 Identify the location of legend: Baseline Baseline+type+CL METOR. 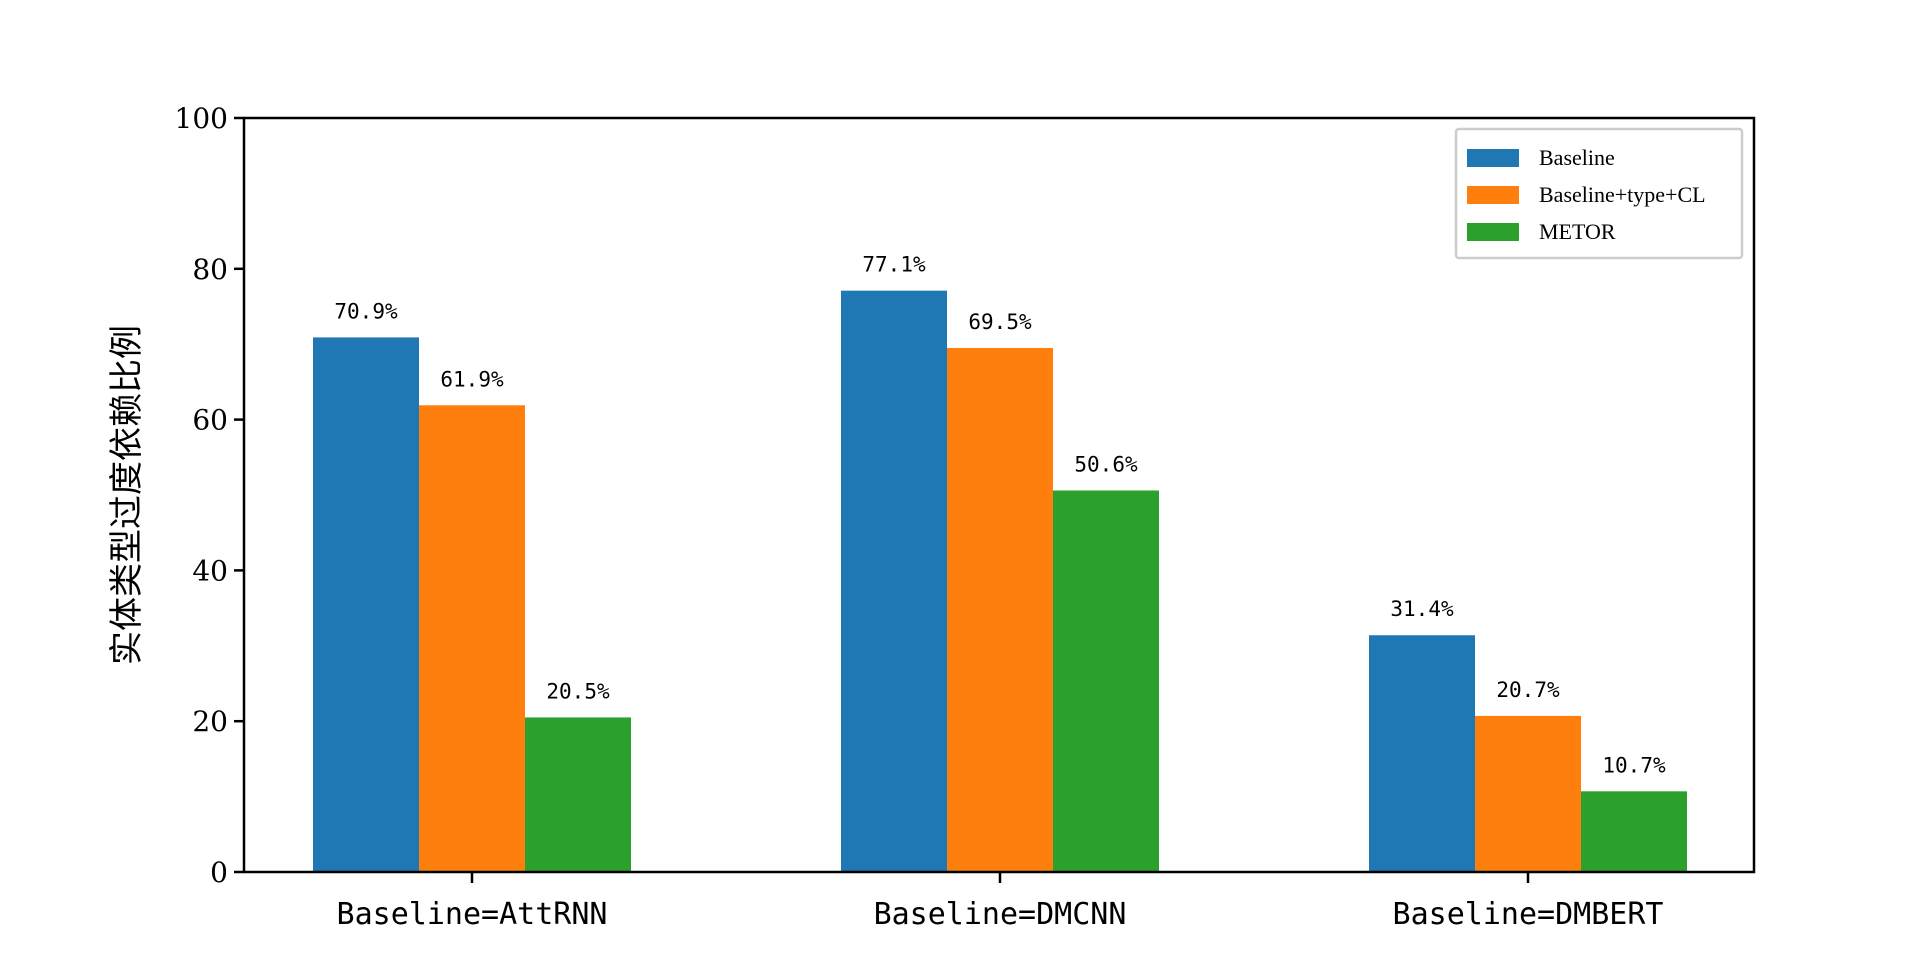
(1599, 193).